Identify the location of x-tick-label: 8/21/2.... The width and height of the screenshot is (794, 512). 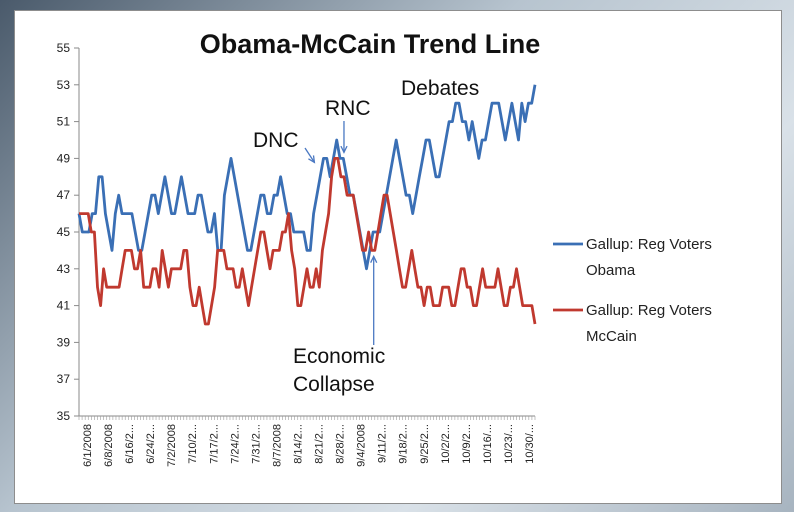
(320, 444).